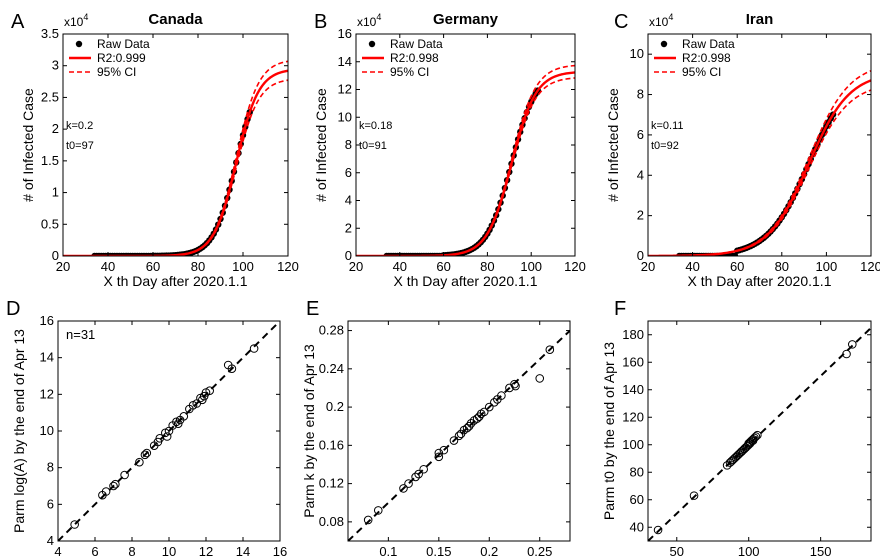 This screenshot has width=880, height=558. Describe the element at coordinates (388, 551) in the screenshot. I see `x-tick-label: 0.1` at that location.